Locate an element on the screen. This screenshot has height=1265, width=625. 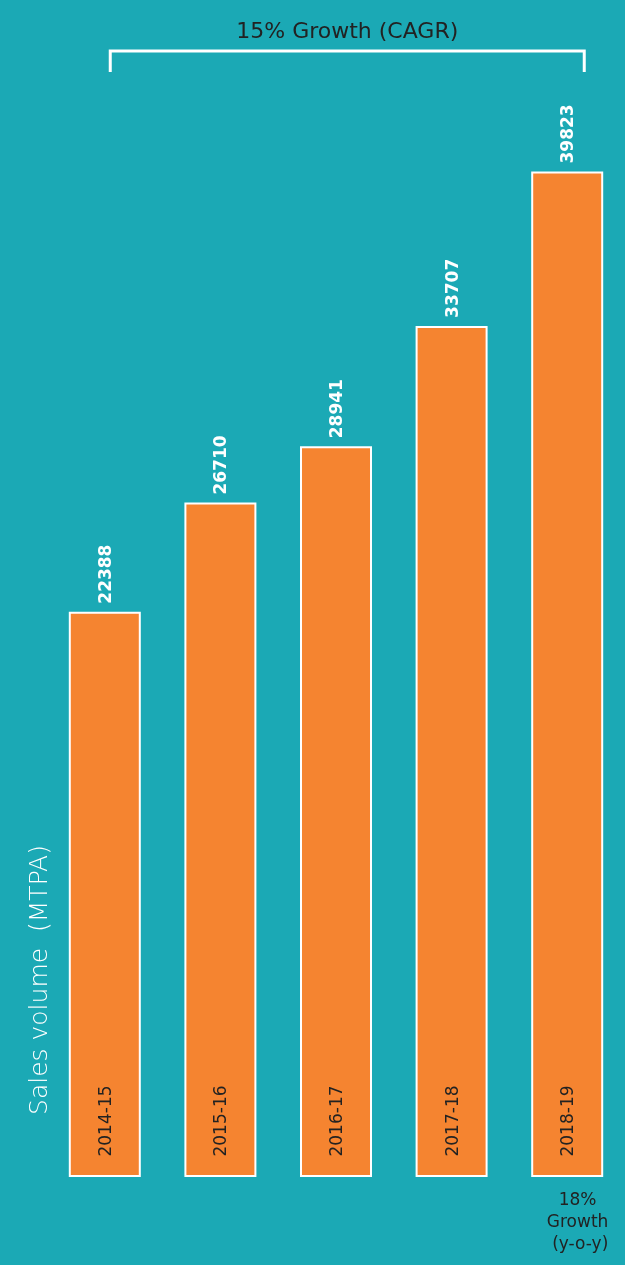
x-tick-label: 2016-17 is located at coordinates (336, 1121).